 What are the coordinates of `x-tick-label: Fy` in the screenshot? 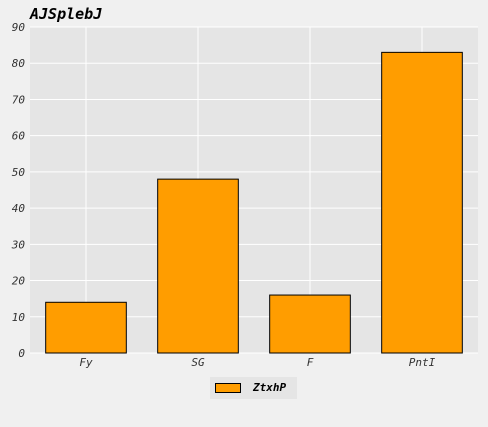 It's located at (86, 362).